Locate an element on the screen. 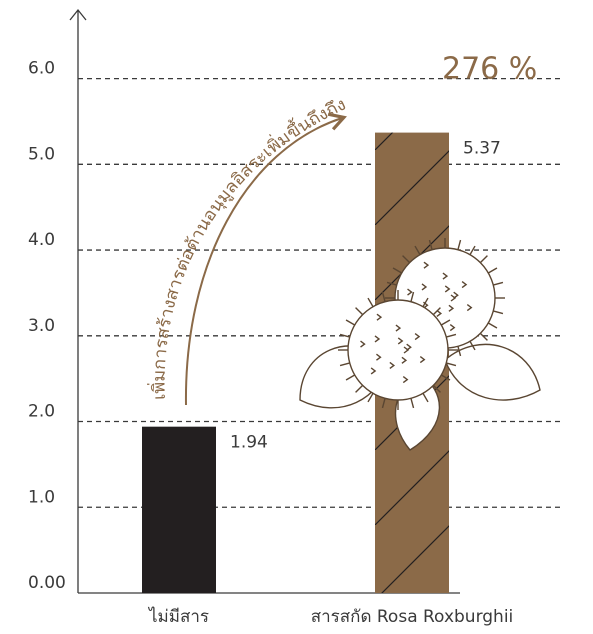  annotation-value: 276 % is located at coordinates (489, 69).